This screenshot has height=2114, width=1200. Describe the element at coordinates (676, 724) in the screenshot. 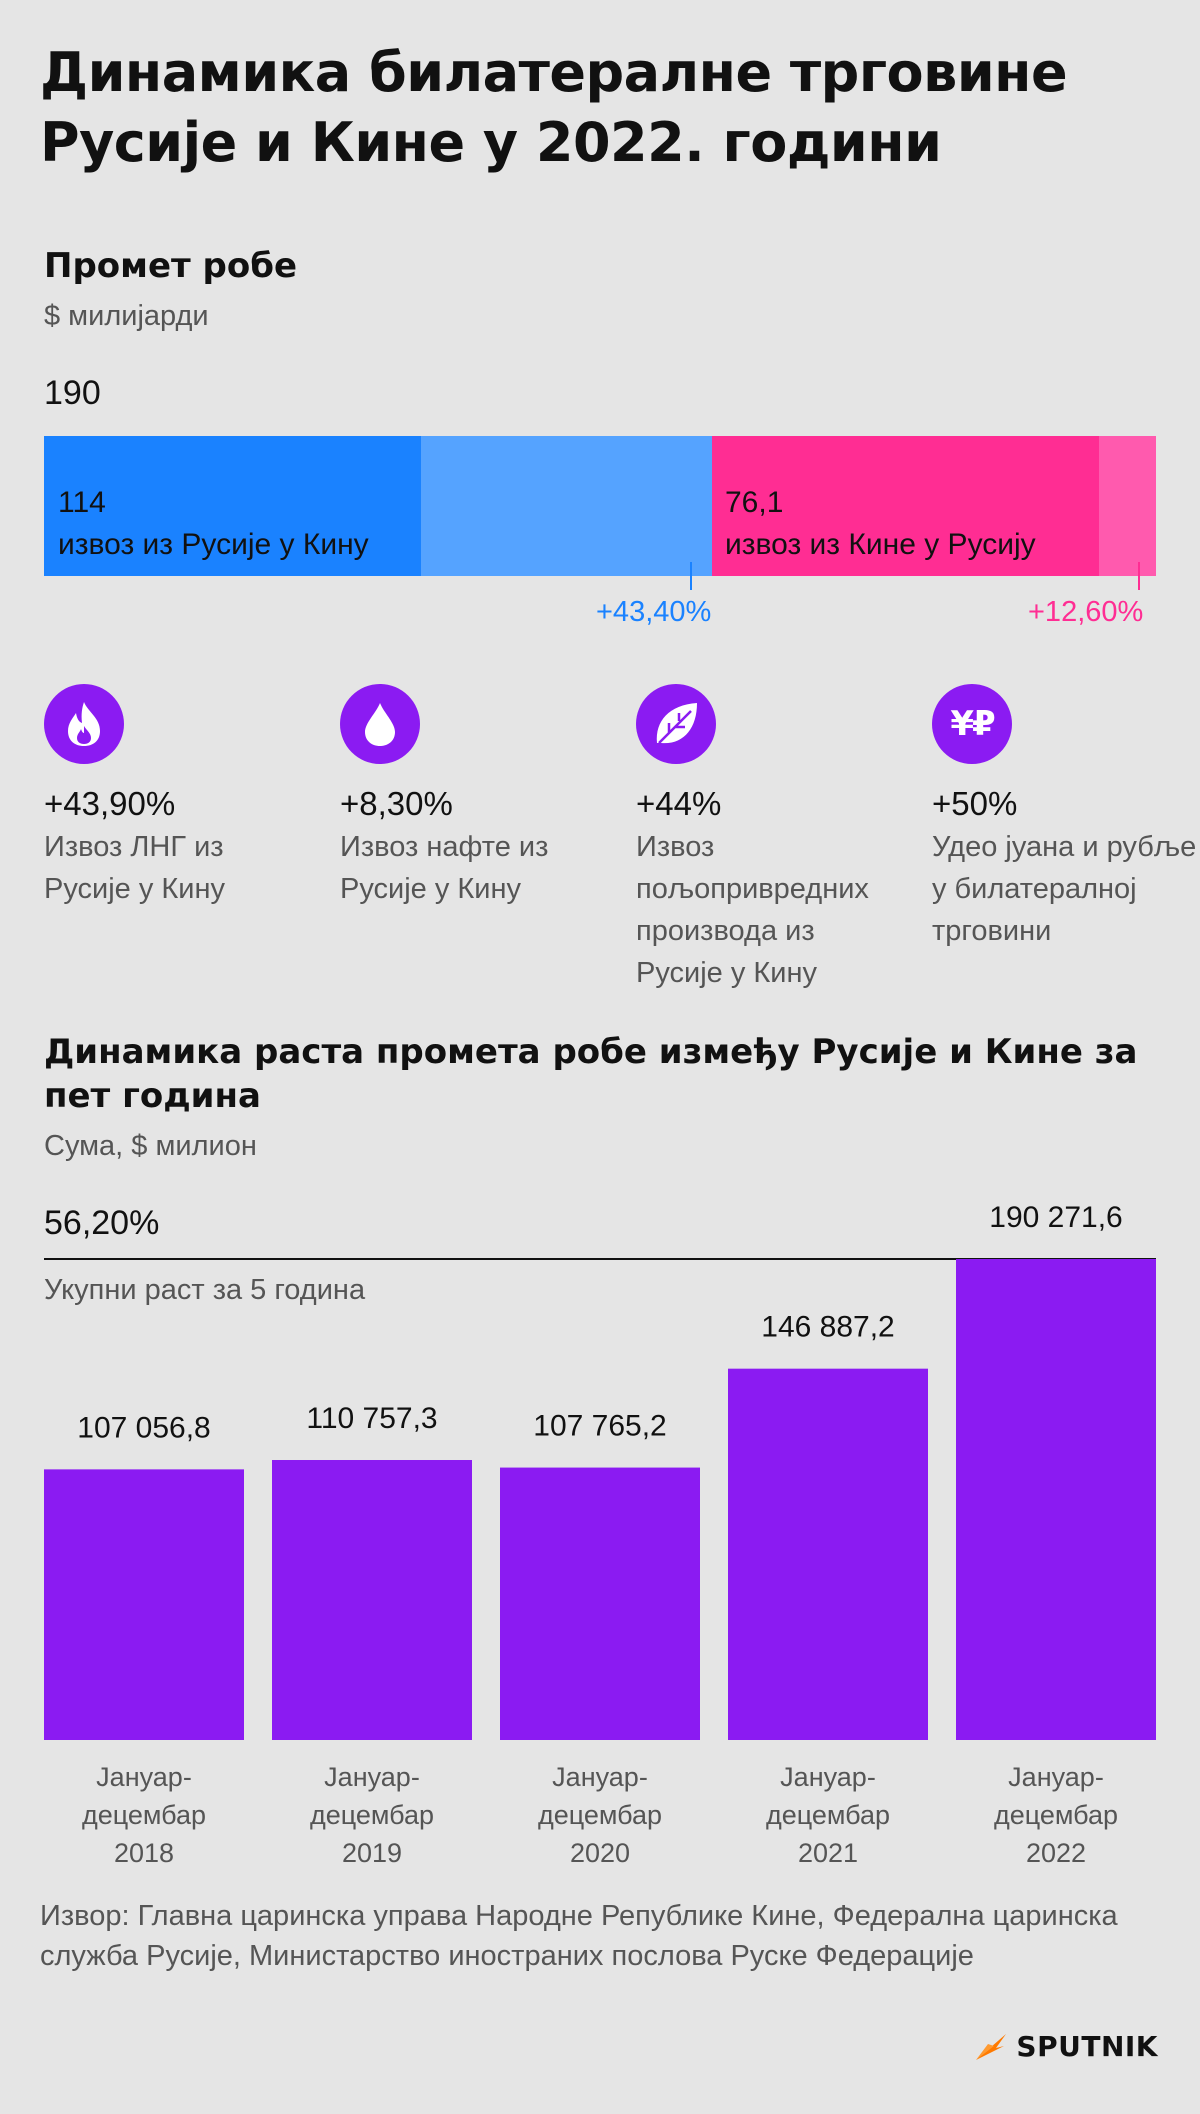

I see `leaf-icon` at that location.